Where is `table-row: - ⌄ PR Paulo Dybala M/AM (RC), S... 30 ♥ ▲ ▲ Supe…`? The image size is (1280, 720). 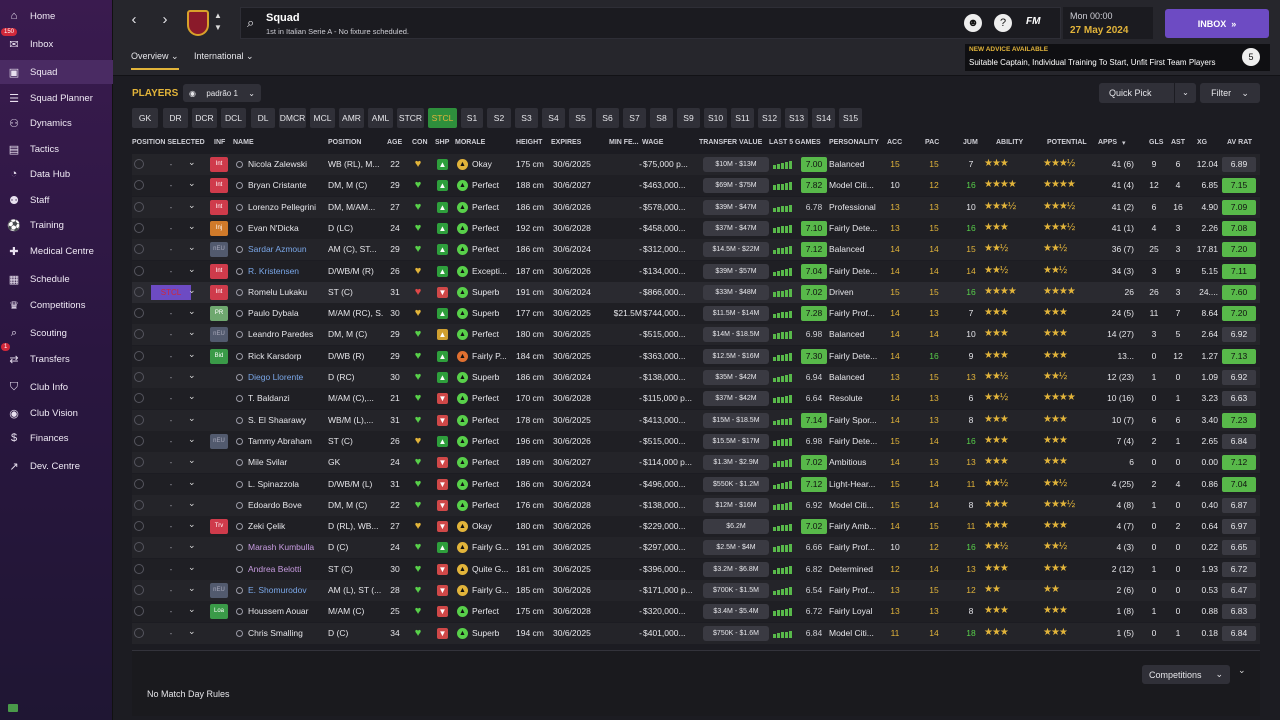 table-row: - ⌄ PR Paulo Dybala M/AM (RC), S... 30 ♥ ▲ ▲ Supe… is located at coordinates (696, 314).